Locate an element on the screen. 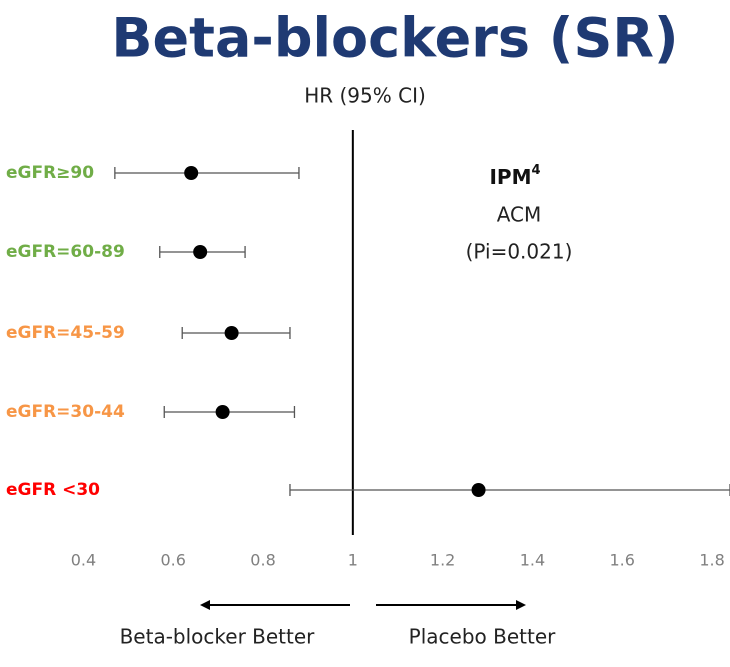 The image size is (730, 667). category-label: eGFR=60-89 is located at coordinates (65, 252).